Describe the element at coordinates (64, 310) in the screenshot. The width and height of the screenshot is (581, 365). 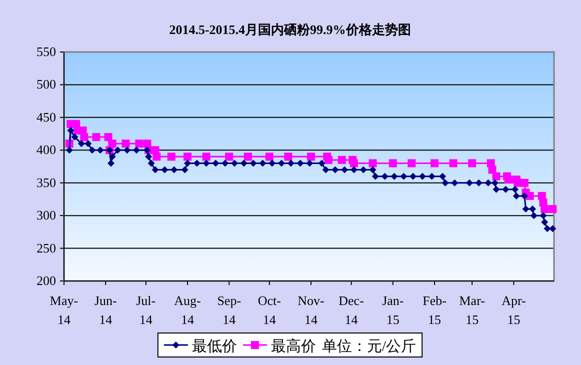
I see `x-tick-label: May-14` at that location.